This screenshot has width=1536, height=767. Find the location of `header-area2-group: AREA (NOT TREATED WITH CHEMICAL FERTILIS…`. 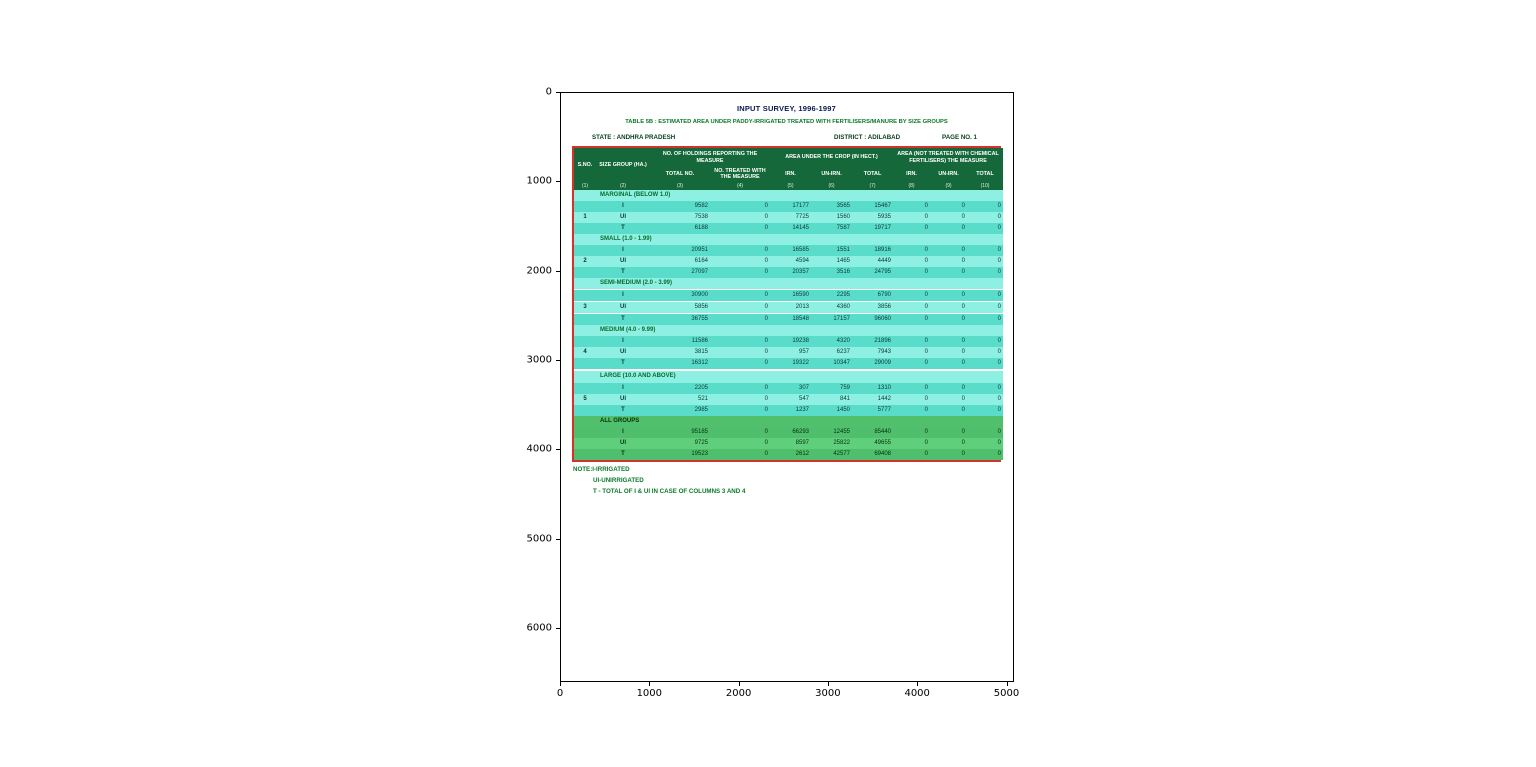

header-area2-group: AREA (NOT TREATED WITH CHEMICAL FERTILIS… is located at coordinates (948, 157).